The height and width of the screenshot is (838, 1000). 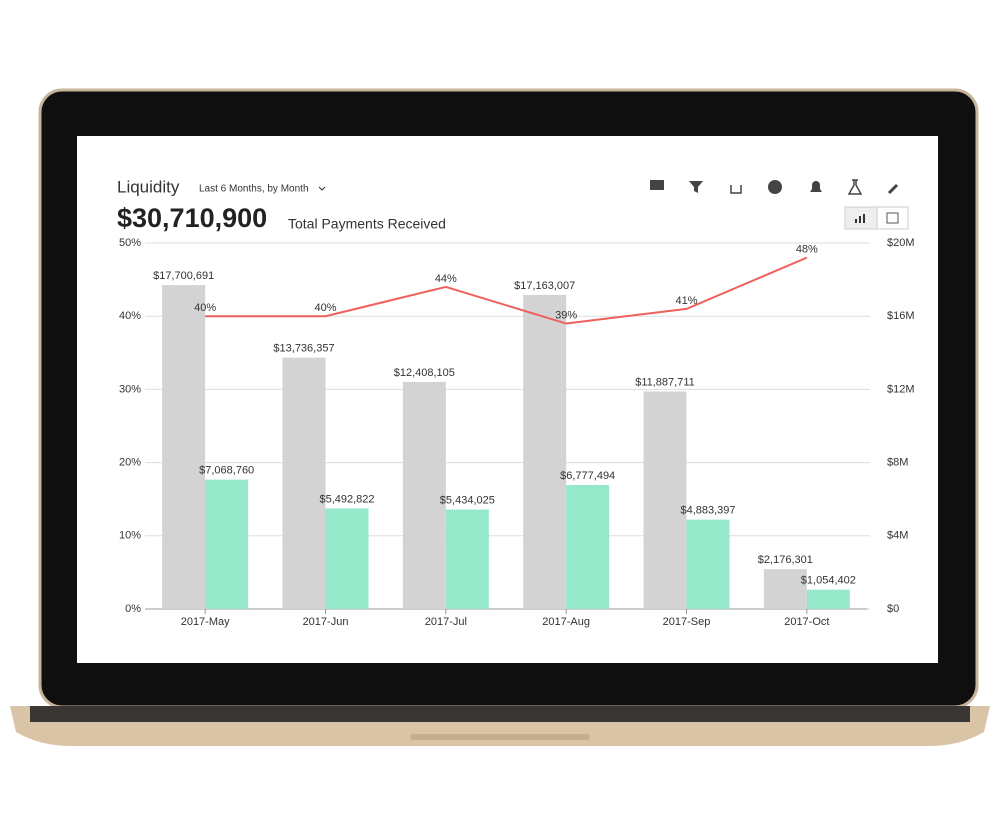 I want to click on x-tick-label: 2017-Aug, so click(x=566, y=622).